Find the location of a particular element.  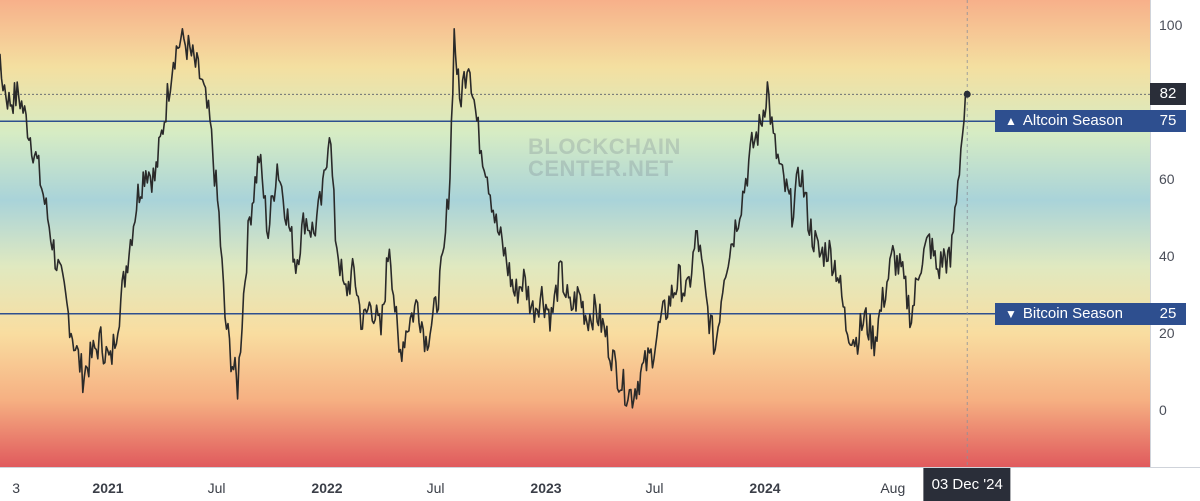

bitcoin-season-label: ▼ Bitcoin Season is located at coordinates (1072, 313).